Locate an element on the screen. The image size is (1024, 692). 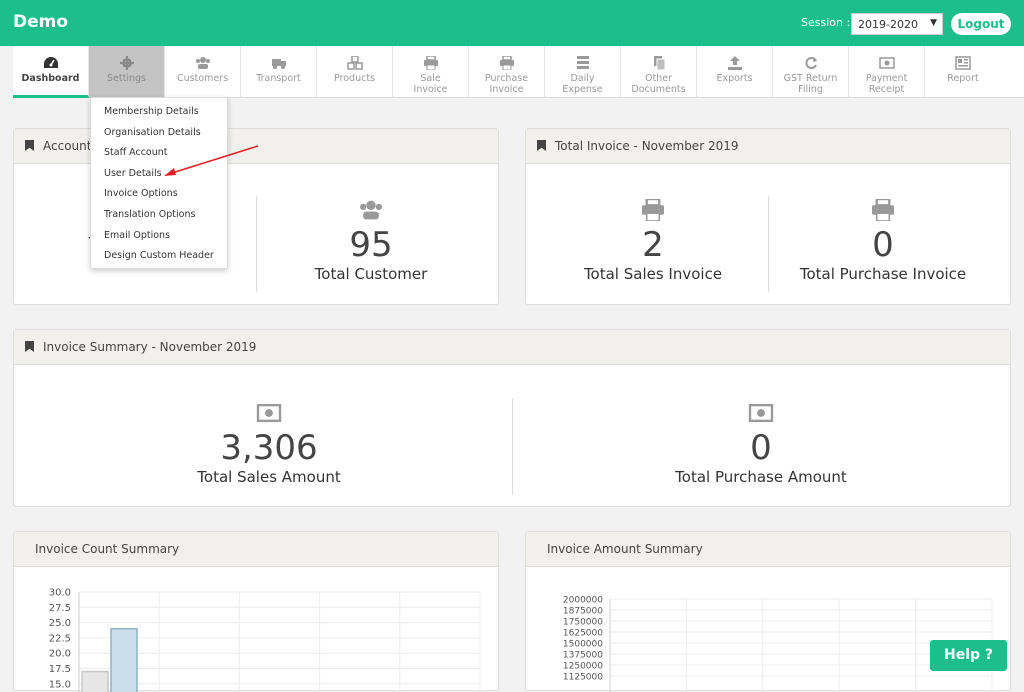
panel-header: Invoice Summary - November 2019 is located at coordinates (512, 347).